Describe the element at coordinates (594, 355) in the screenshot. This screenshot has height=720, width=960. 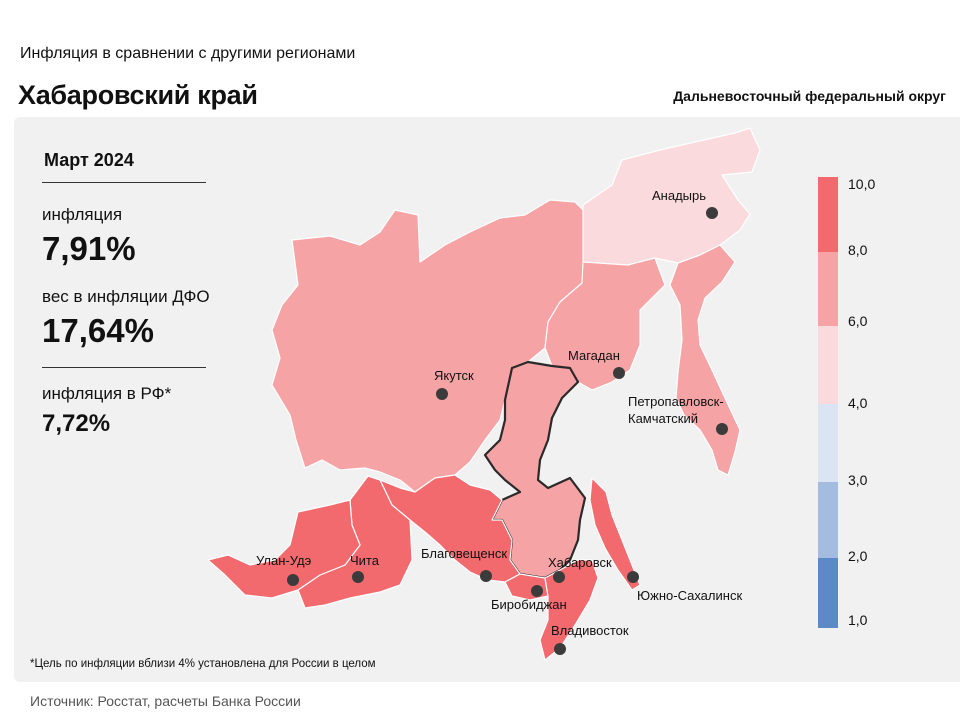
I see `city-label: Магадан` at that location.